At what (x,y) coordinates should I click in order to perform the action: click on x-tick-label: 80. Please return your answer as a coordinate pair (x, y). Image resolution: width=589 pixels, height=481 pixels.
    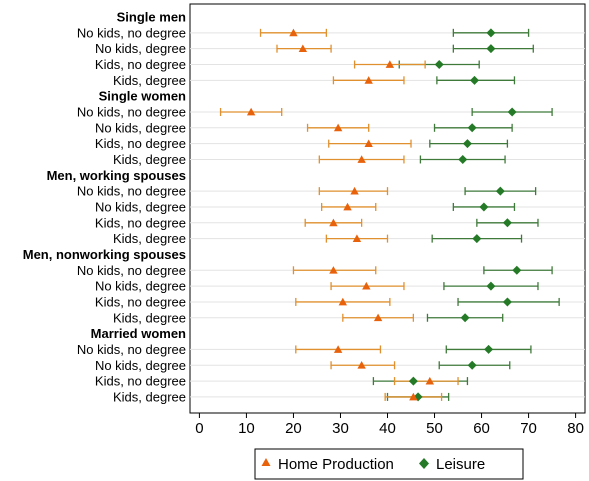
    Looking at the image, I should click on (575, 428).